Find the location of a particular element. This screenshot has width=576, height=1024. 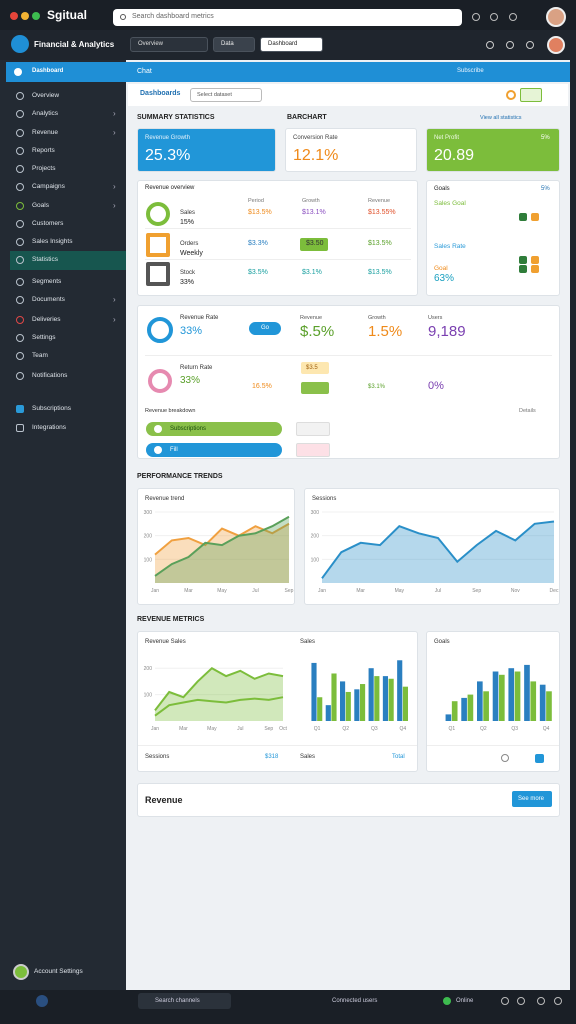

sidebar-extra: Integrations is located at coordinates (49, 427).